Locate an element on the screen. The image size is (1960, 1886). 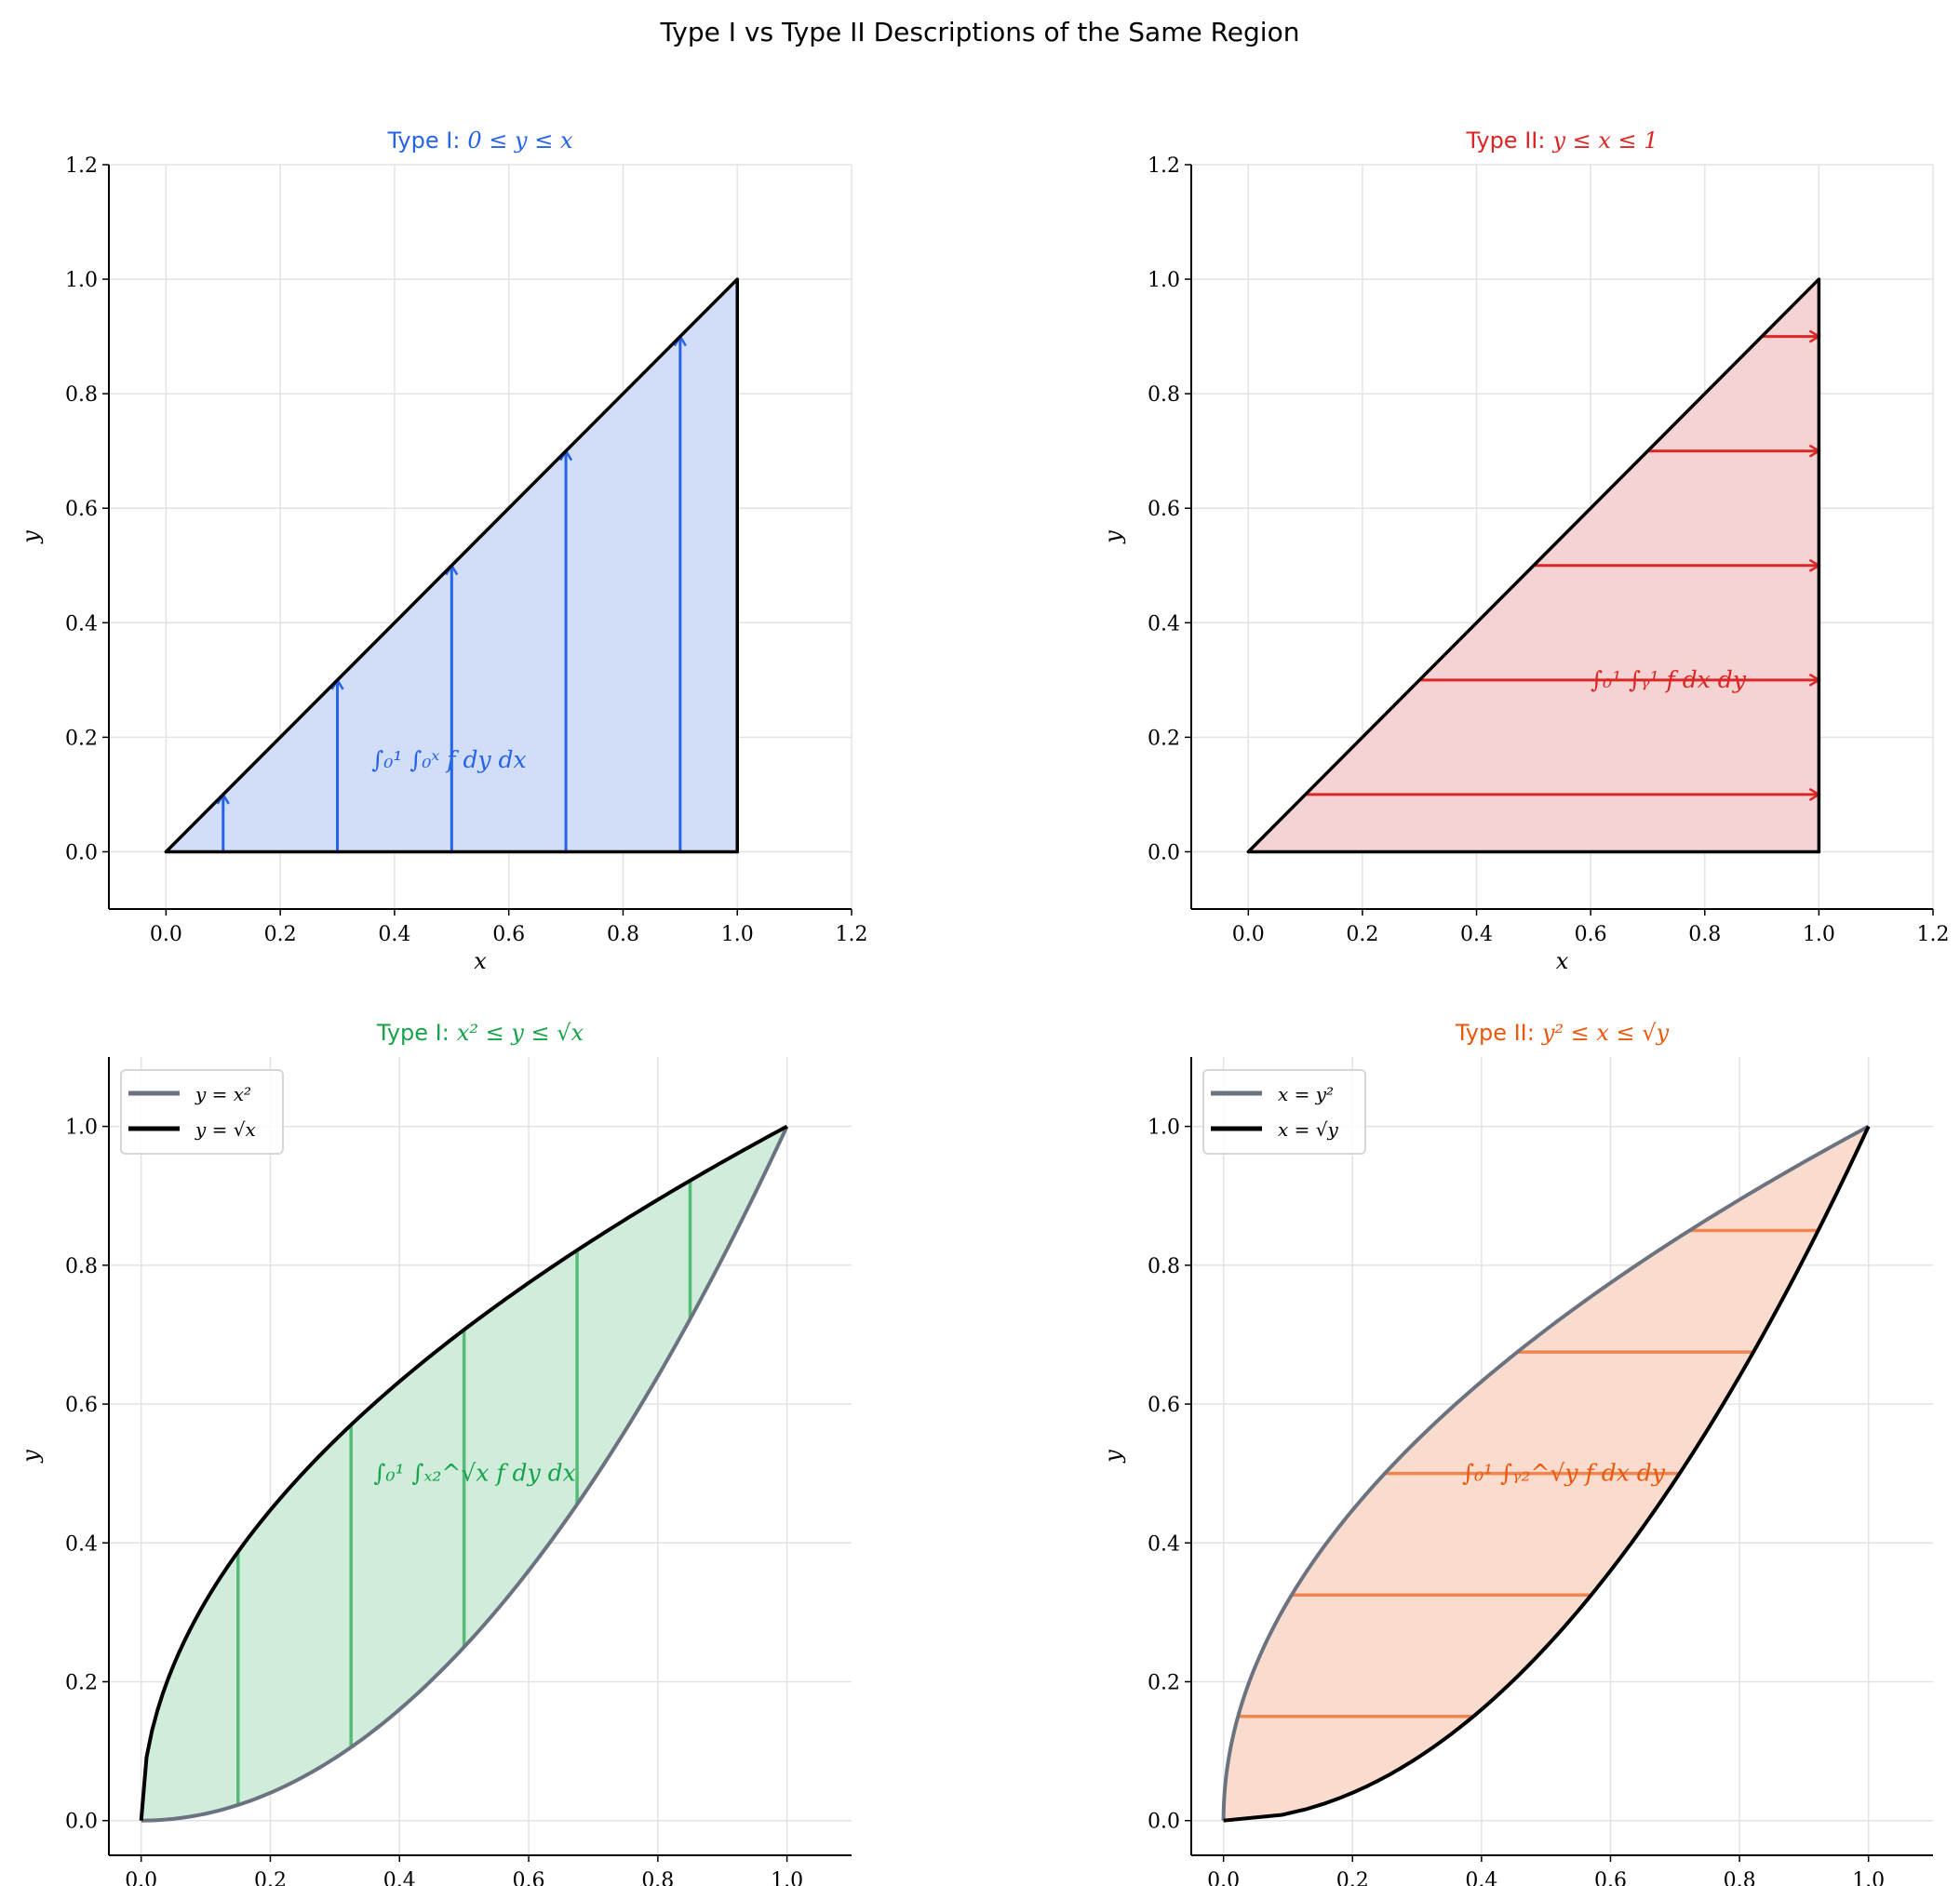
legend-label: x = y² is located at coordinates (1306, 1094).